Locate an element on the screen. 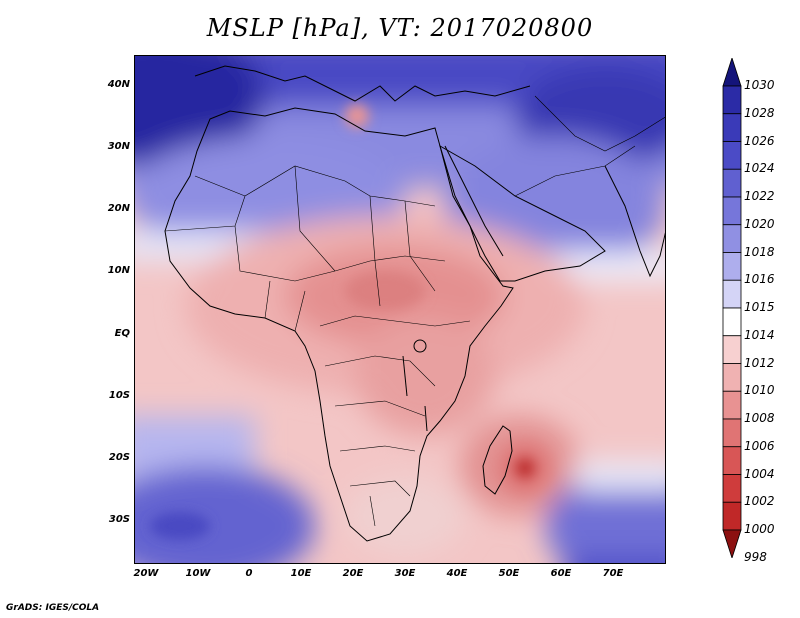  colorbar-label: 1014 is located at coordinates (759, 334).